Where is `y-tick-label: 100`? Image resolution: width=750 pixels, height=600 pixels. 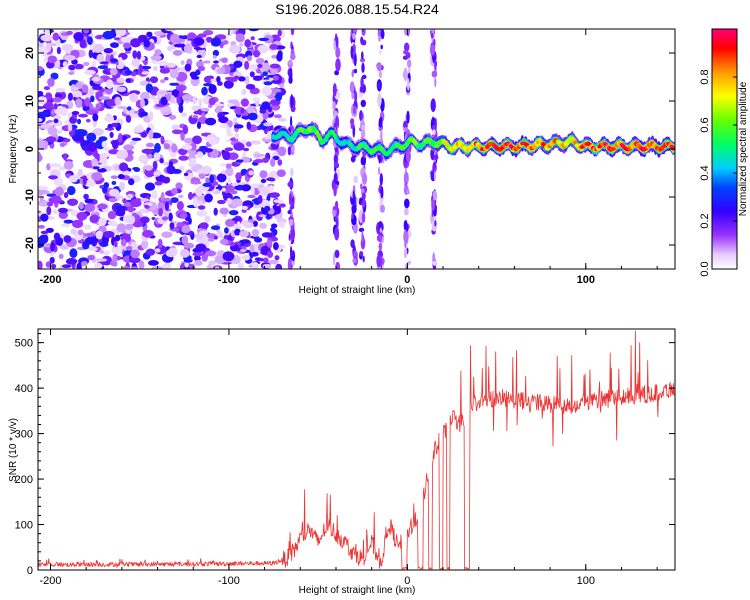
y-tick-label: 100 is located at coordinates (24, 526).